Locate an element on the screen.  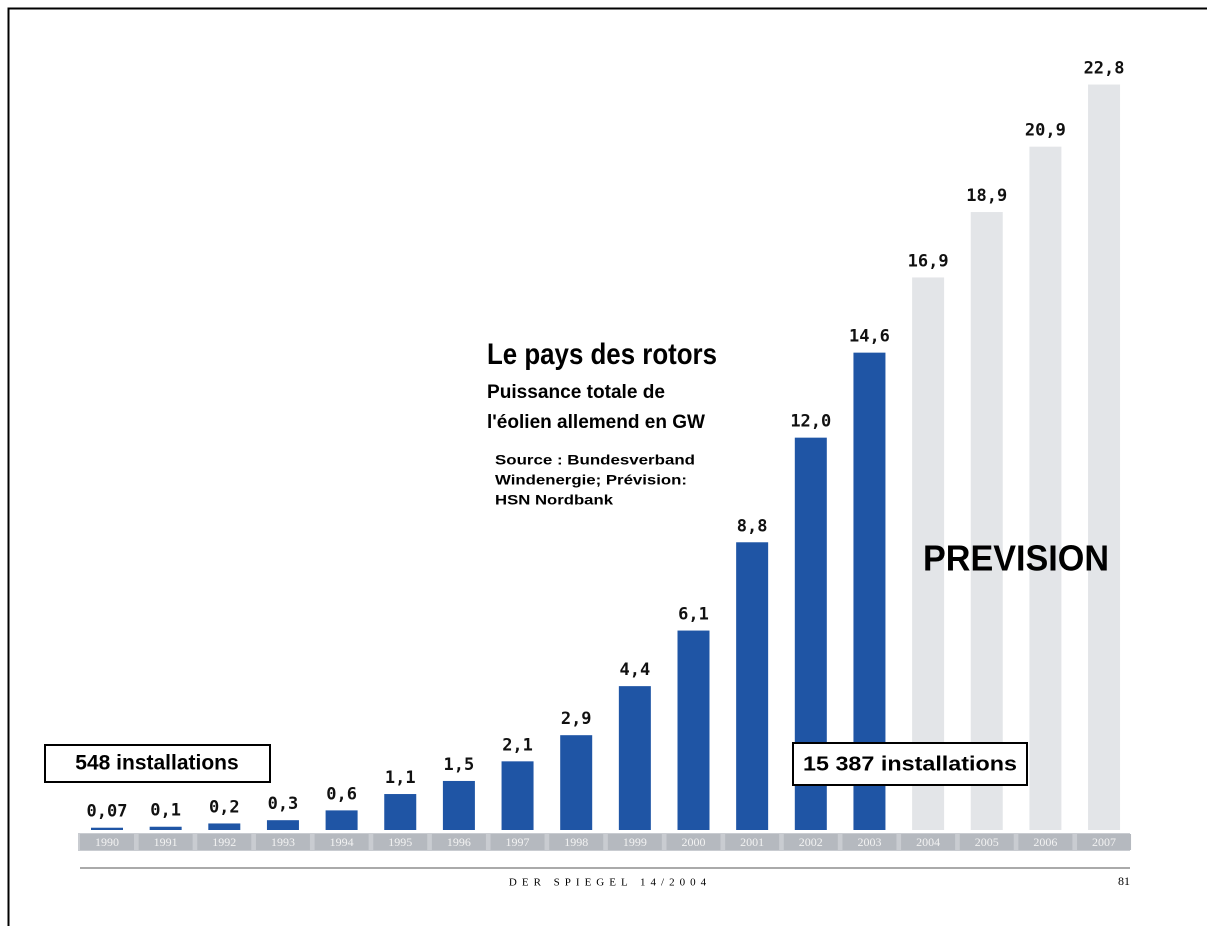
x-tick-label: 2007 is located at coordinates (1104, 842).